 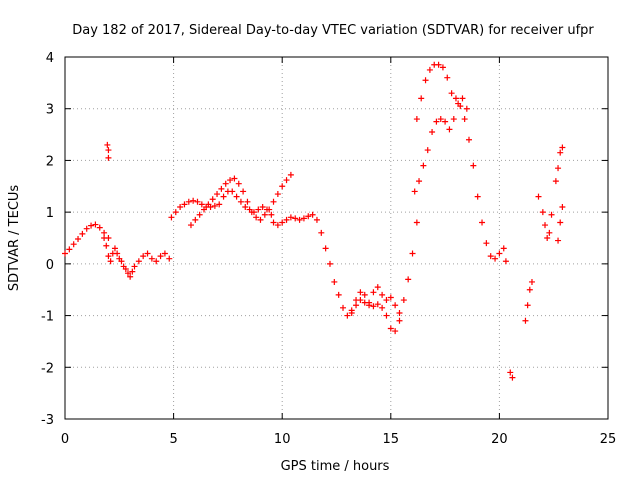 I want to click on x-tick-label: 0, so click(x=65, y=439).